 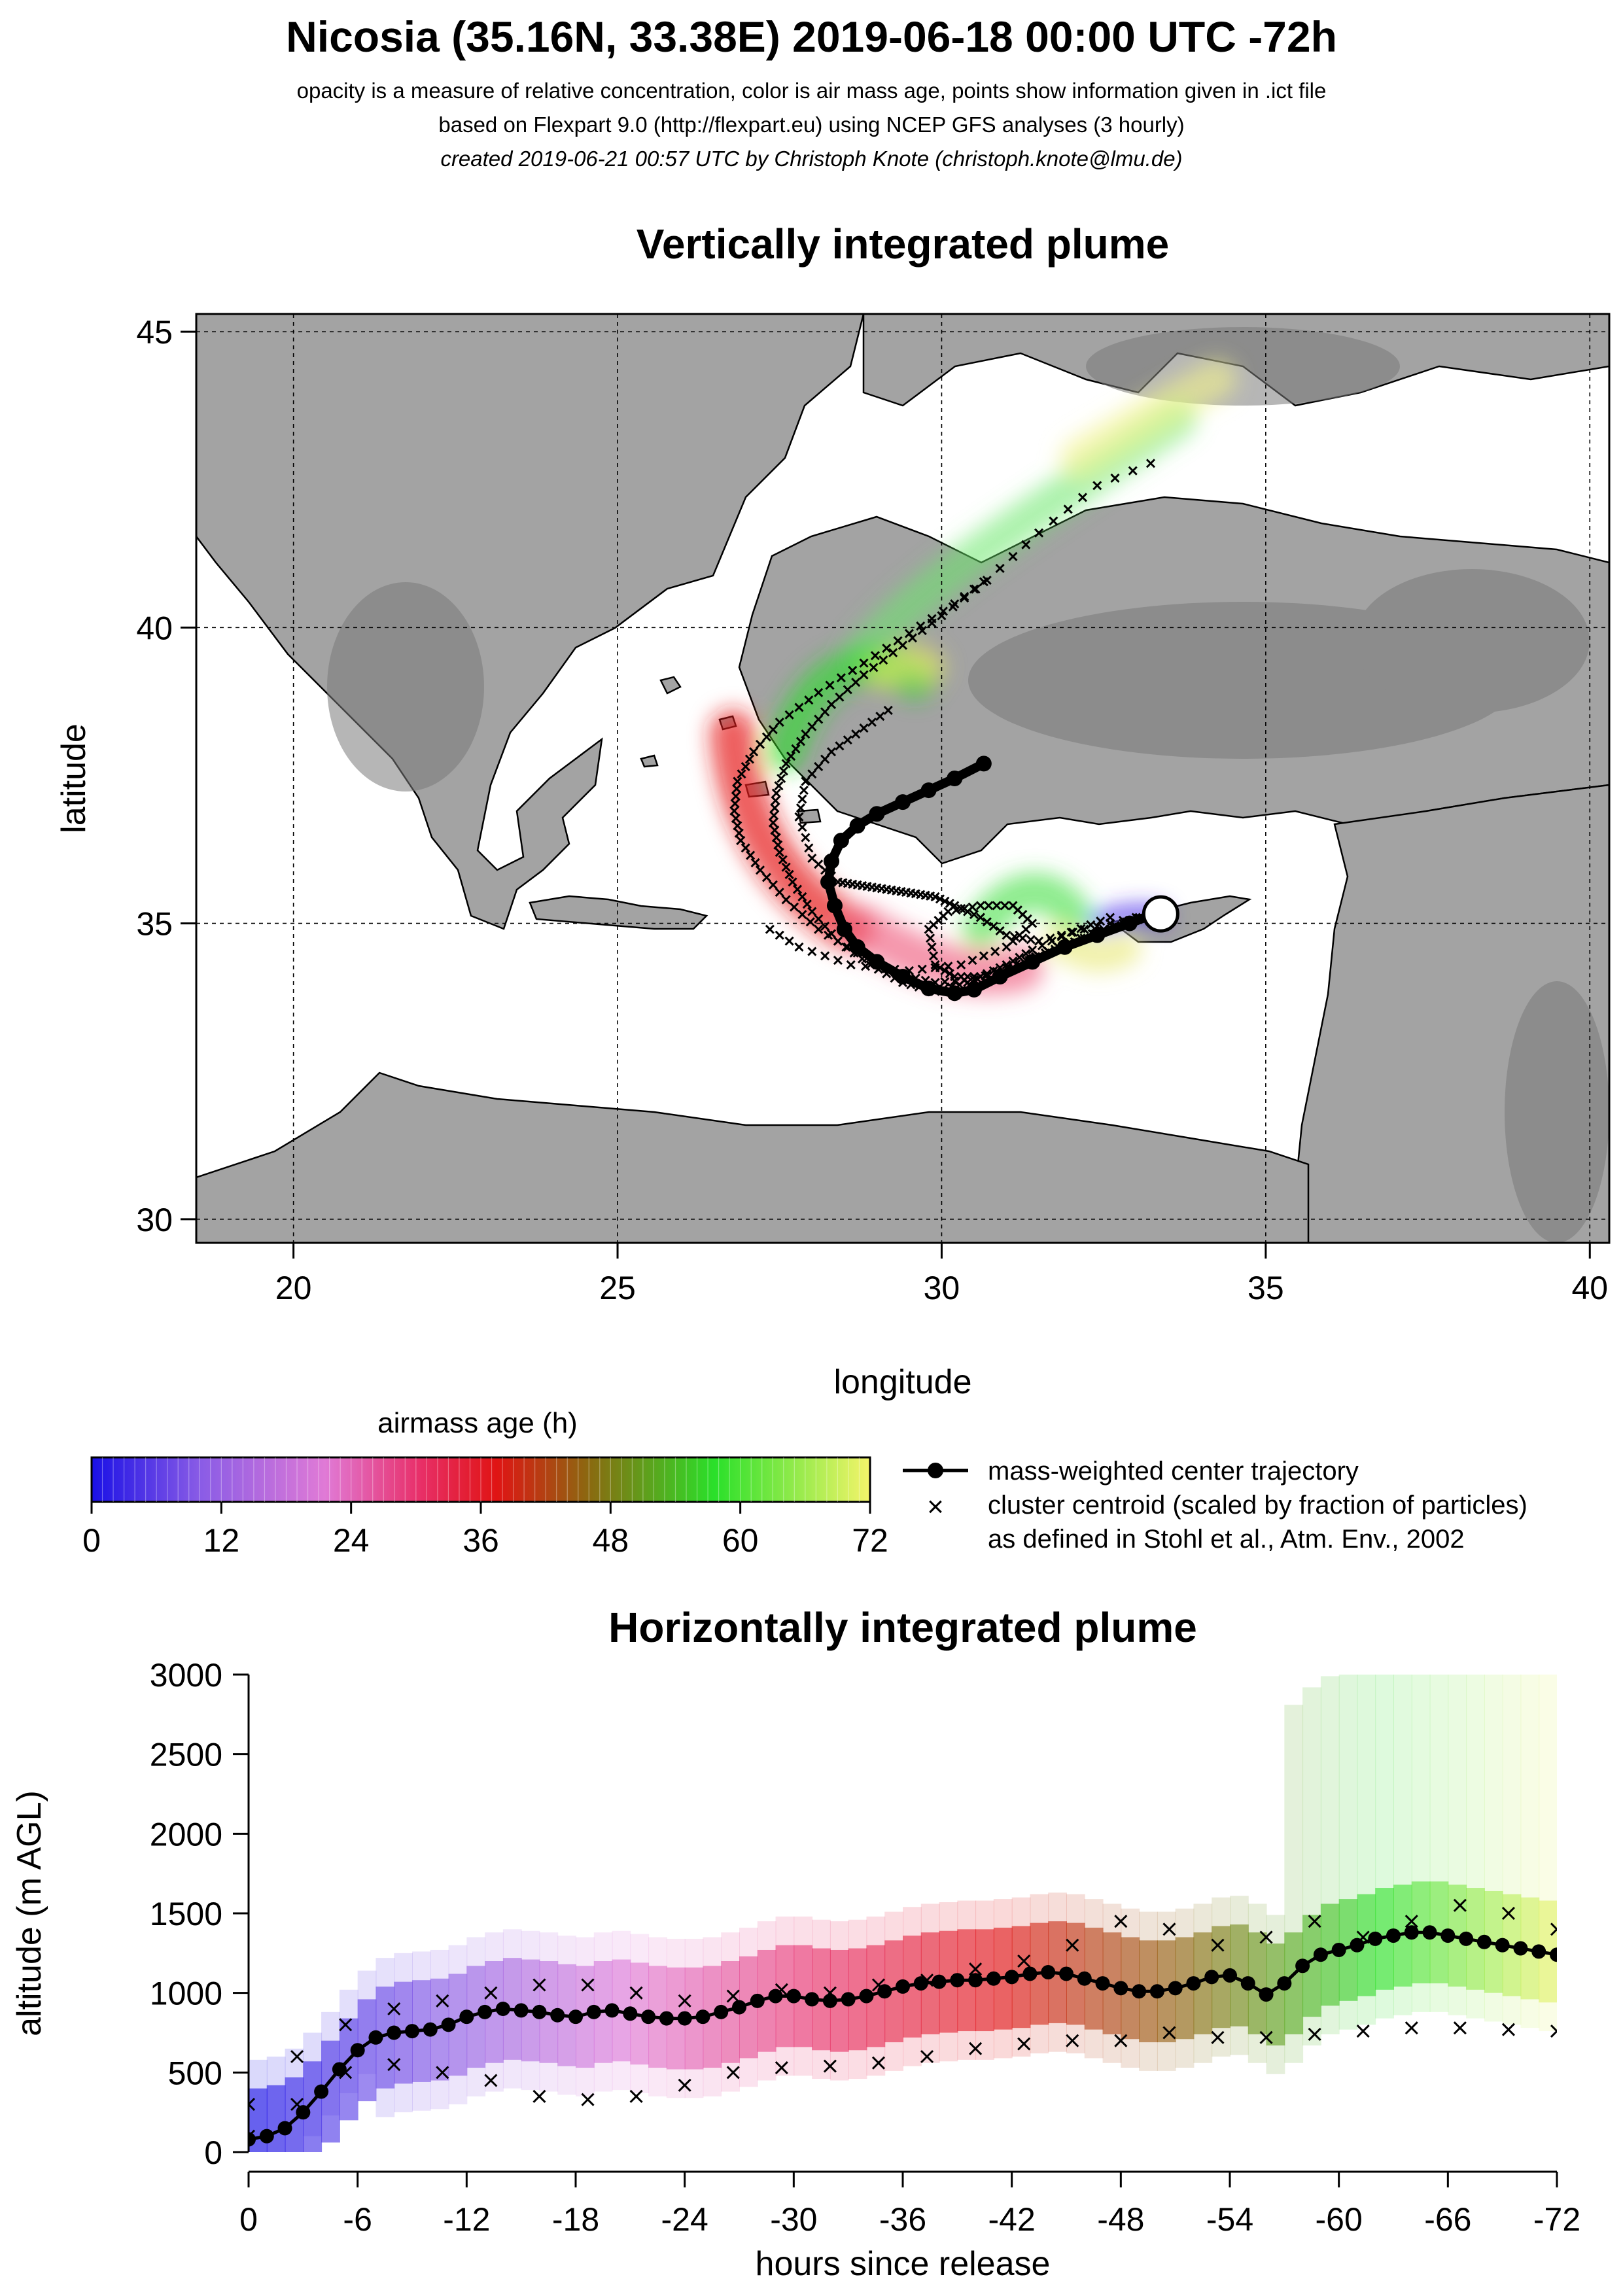 I want to click on altitude-x-tick-label: -60, so click(x=1340, y=2219).